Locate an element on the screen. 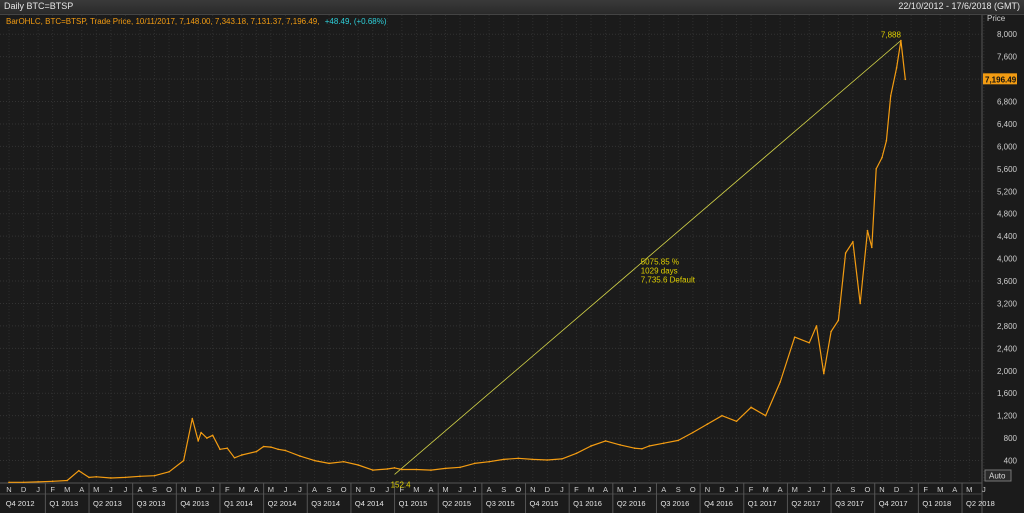  y-tick-label: 8,000 is located at coordinates (1007, 34).